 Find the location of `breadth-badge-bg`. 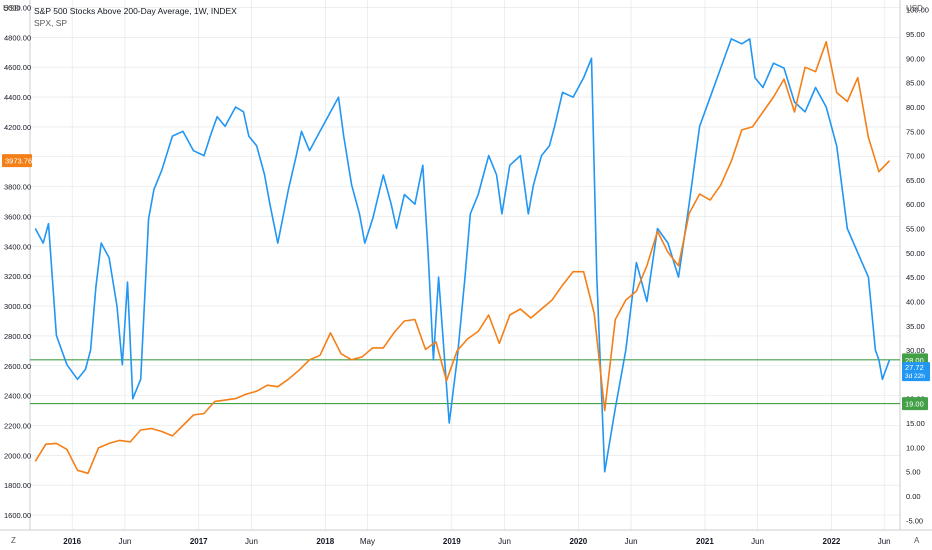

breadth-badge-bg is located at coordinates (916, 372).